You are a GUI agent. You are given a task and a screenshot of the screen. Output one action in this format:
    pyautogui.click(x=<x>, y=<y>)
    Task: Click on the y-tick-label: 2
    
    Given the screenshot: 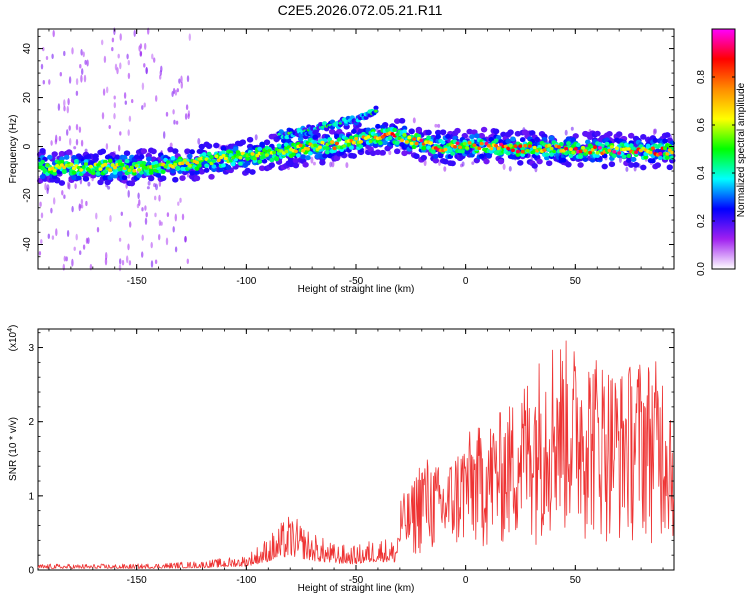 What is the action you would take?
    pyautogui.click(x=31, y=422)
    